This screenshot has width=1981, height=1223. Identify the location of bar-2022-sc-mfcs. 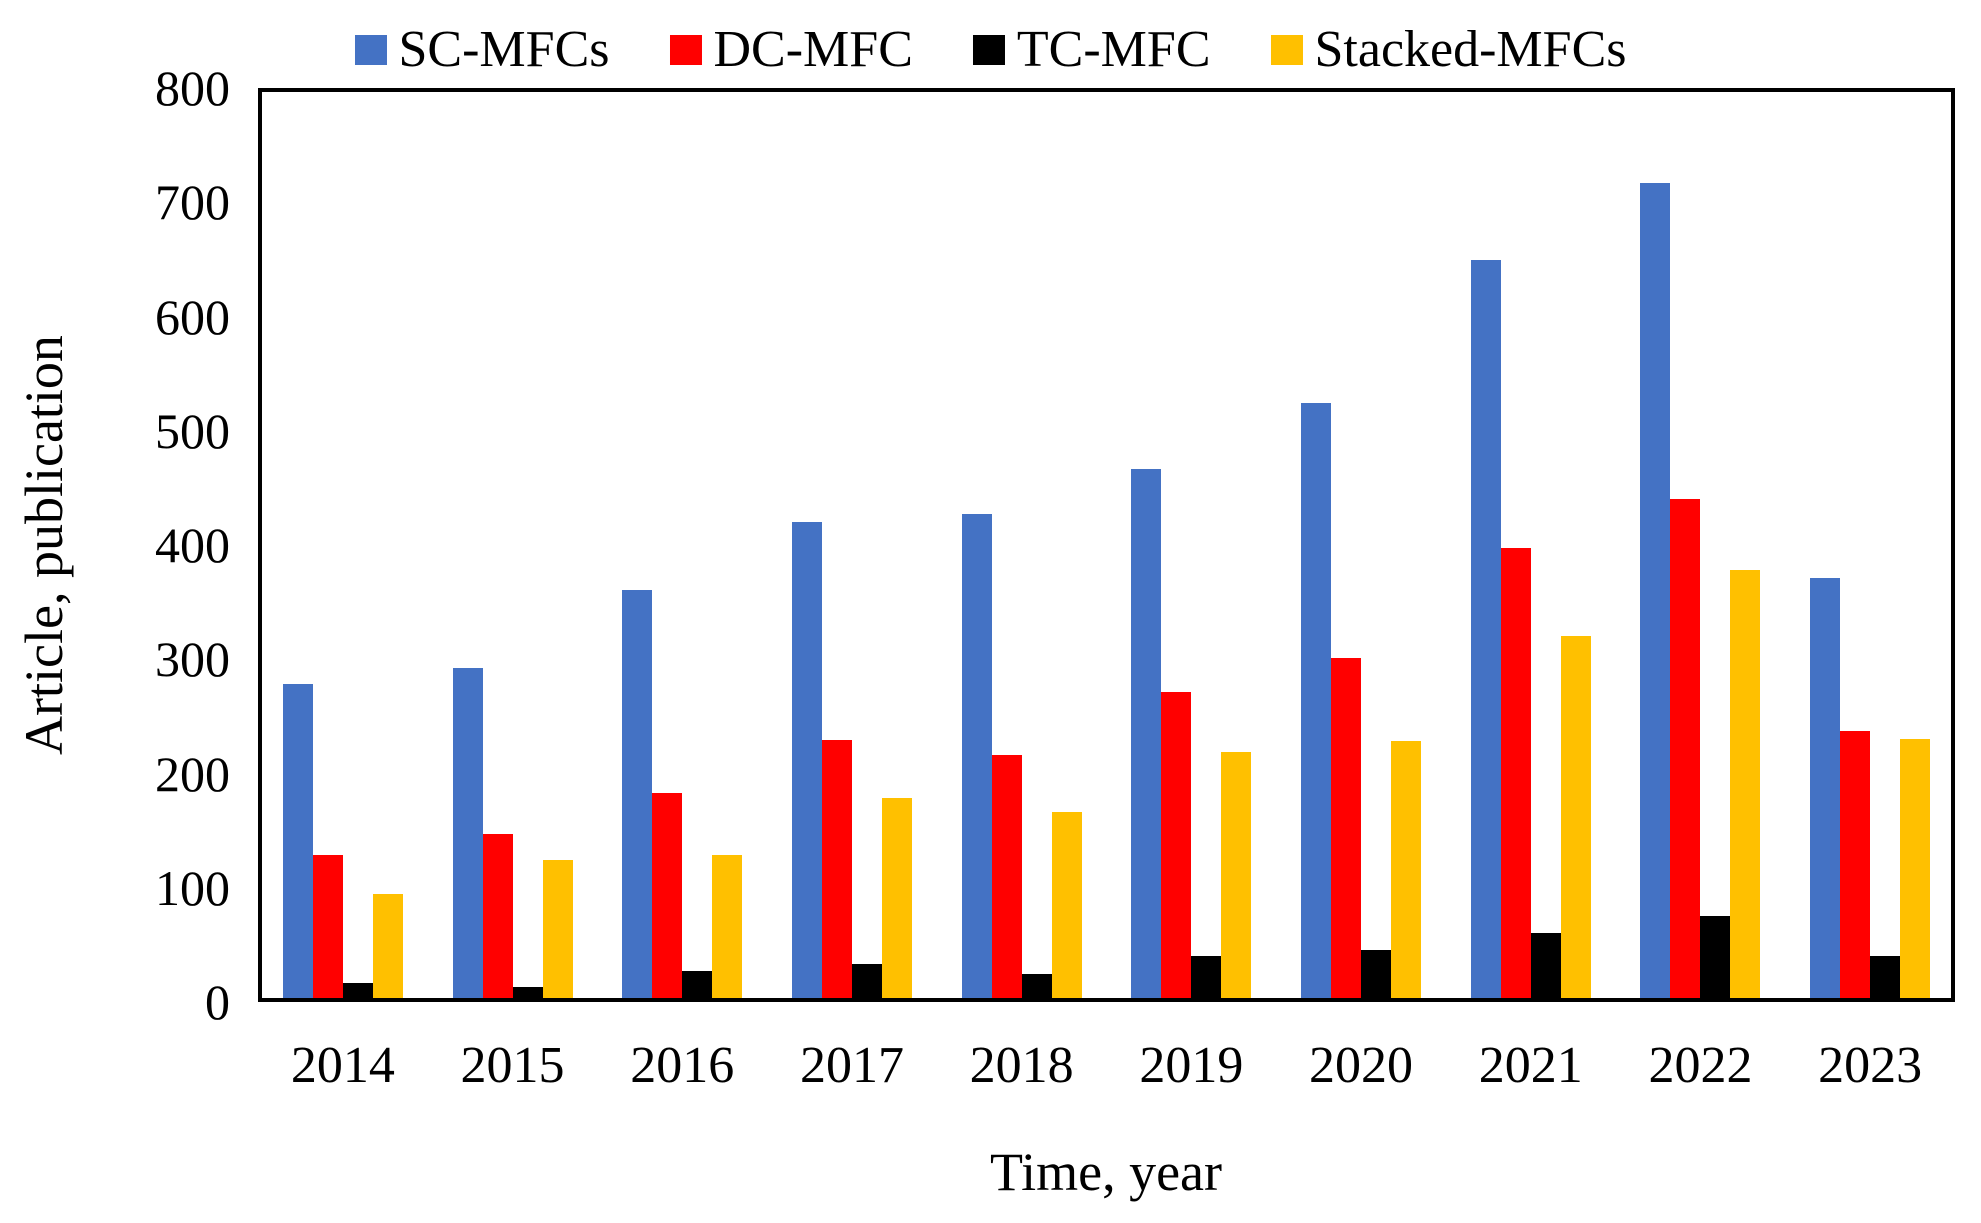
(1655, 590).